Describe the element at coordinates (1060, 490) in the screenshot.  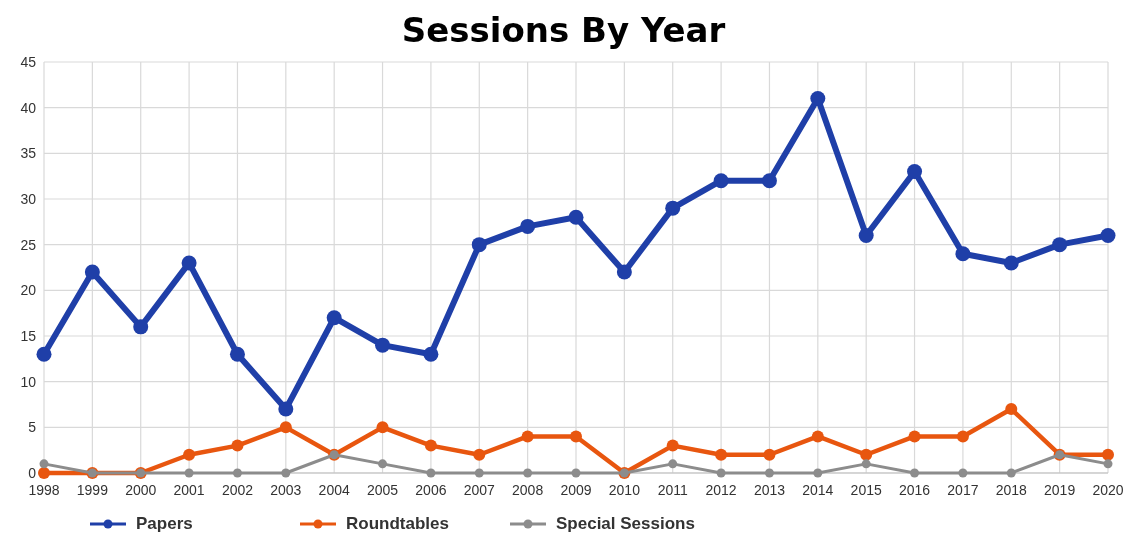
I see `x-tick-label: 2019` at that location.